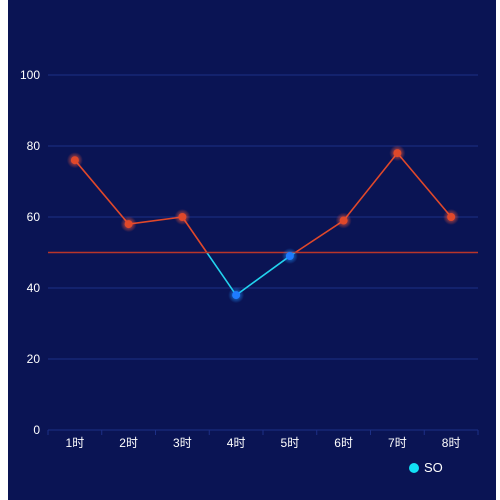  Describe the element at coordinates (236, 443) in the screenshot. I see `x-tick-label: 4时` at that location.